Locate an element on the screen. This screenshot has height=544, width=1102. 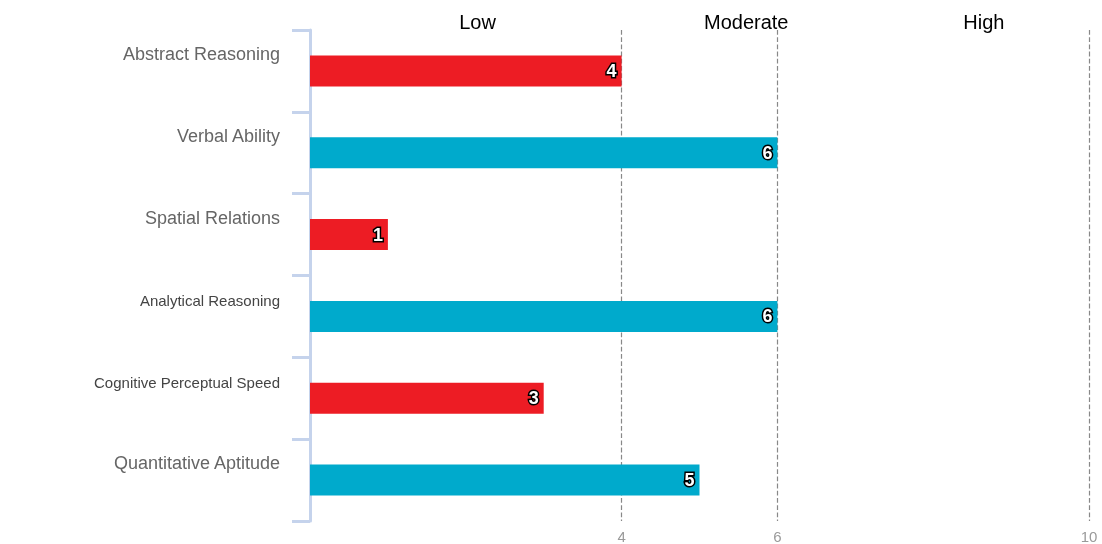
data-label: 5 is located at coordinates (689, 480).